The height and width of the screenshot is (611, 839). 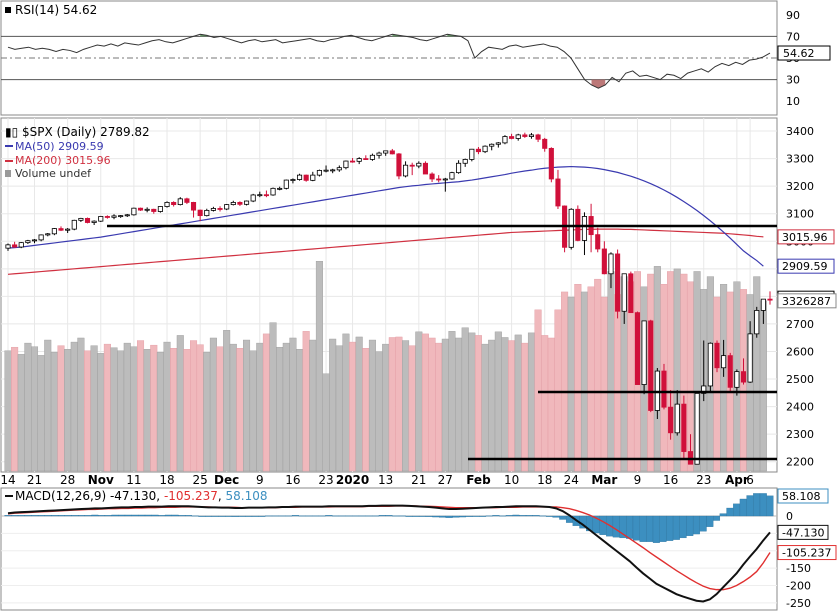 I want to click on x-tick-label: 9, so click(x=260, y=480).